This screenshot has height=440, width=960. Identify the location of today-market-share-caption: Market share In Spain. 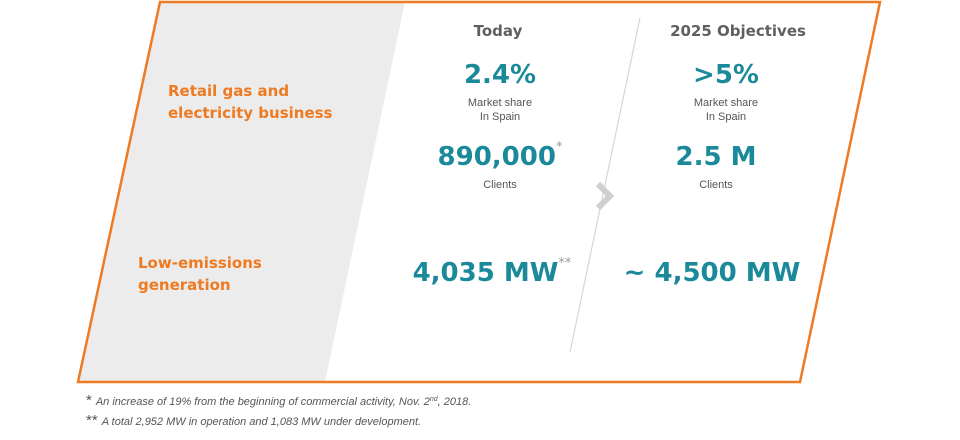
(500, 110).